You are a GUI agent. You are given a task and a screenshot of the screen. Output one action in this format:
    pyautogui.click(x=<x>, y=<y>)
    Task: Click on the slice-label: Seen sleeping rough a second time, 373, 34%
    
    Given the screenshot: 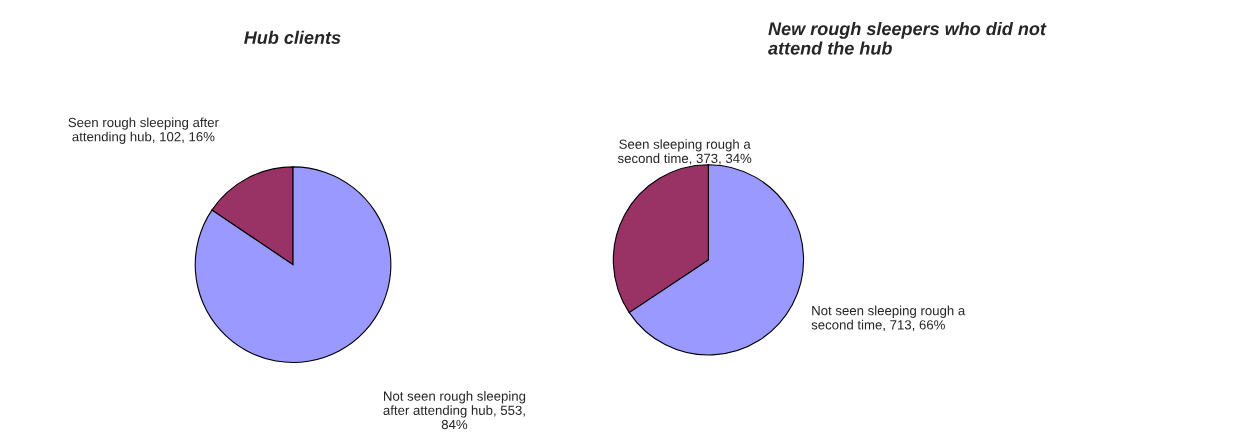 What is the action you would take?
    pyautogui.click(x=684, y=152)
    